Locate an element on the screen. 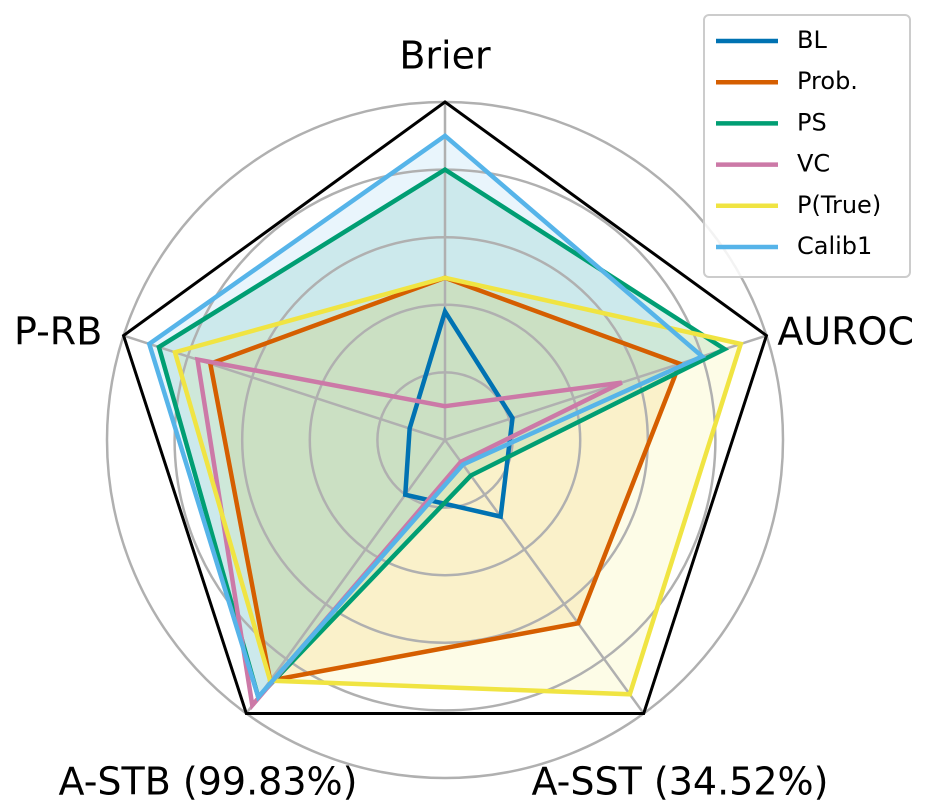  legend-label-vc: VC is located at coordinates (813, 164).